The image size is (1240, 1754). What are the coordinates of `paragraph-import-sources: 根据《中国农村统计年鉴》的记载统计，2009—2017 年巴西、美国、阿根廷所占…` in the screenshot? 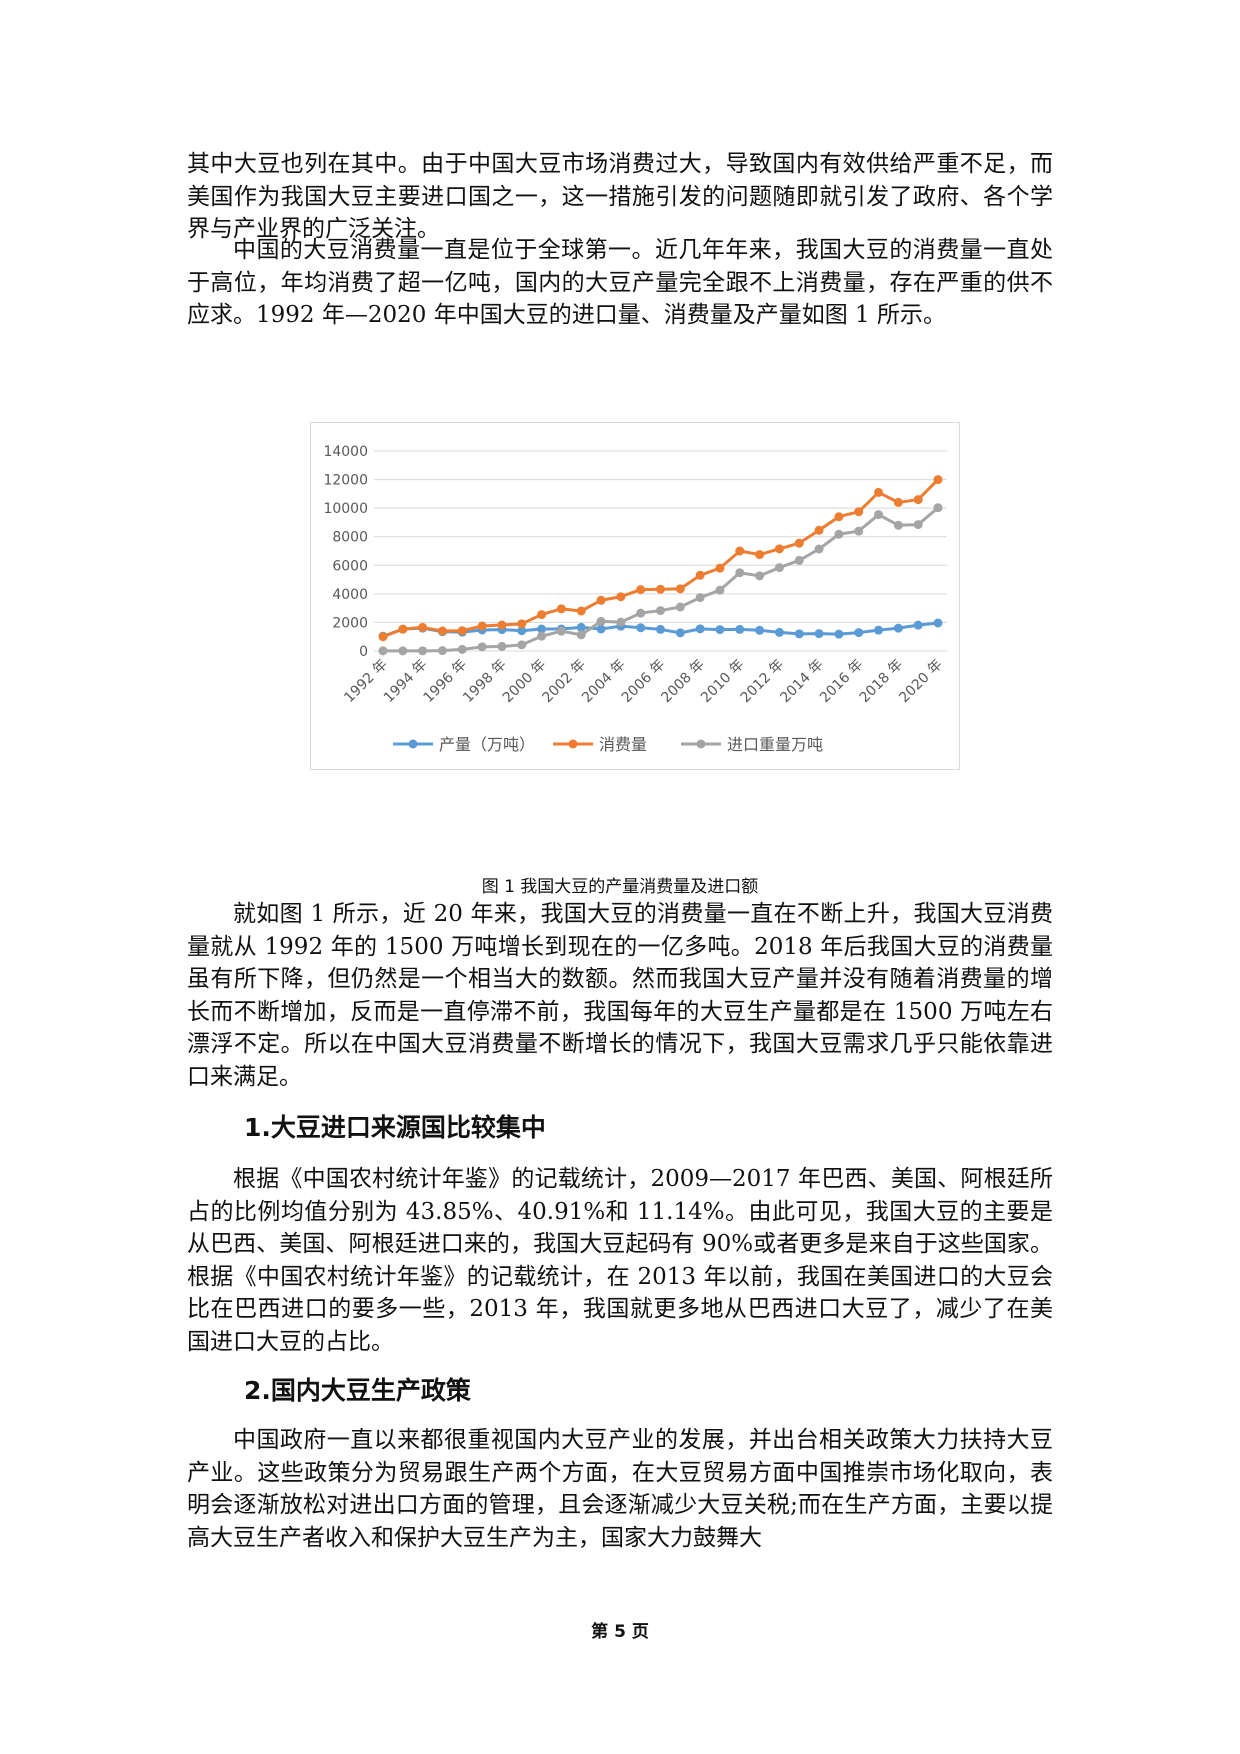 It's located at (620, 1260).